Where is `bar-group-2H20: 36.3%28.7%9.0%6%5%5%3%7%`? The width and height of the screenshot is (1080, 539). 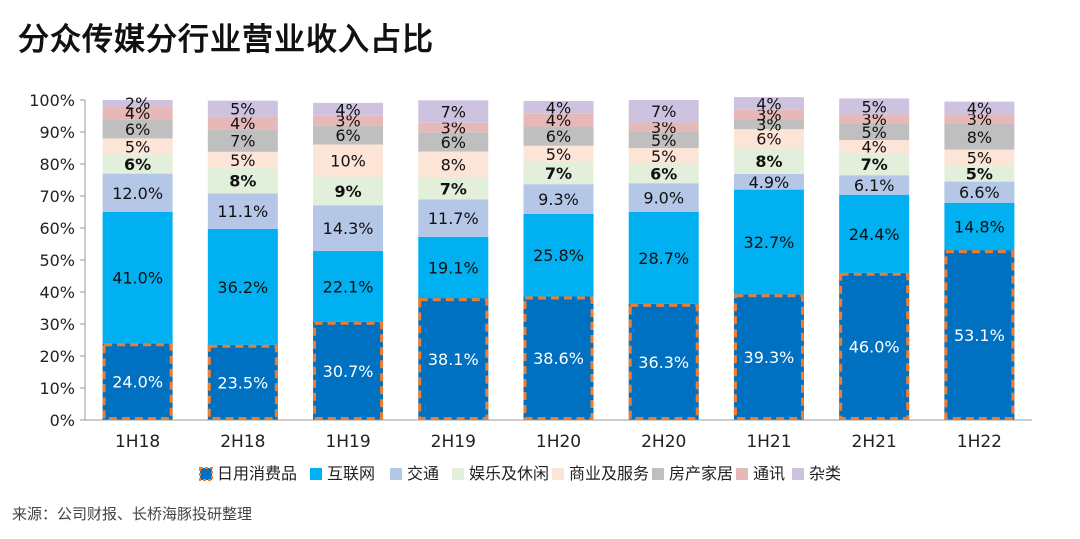
bar-group-2H20: 36.3%28.7%9.0%6%5%5%3%7% is located at coordinates (663, 260).